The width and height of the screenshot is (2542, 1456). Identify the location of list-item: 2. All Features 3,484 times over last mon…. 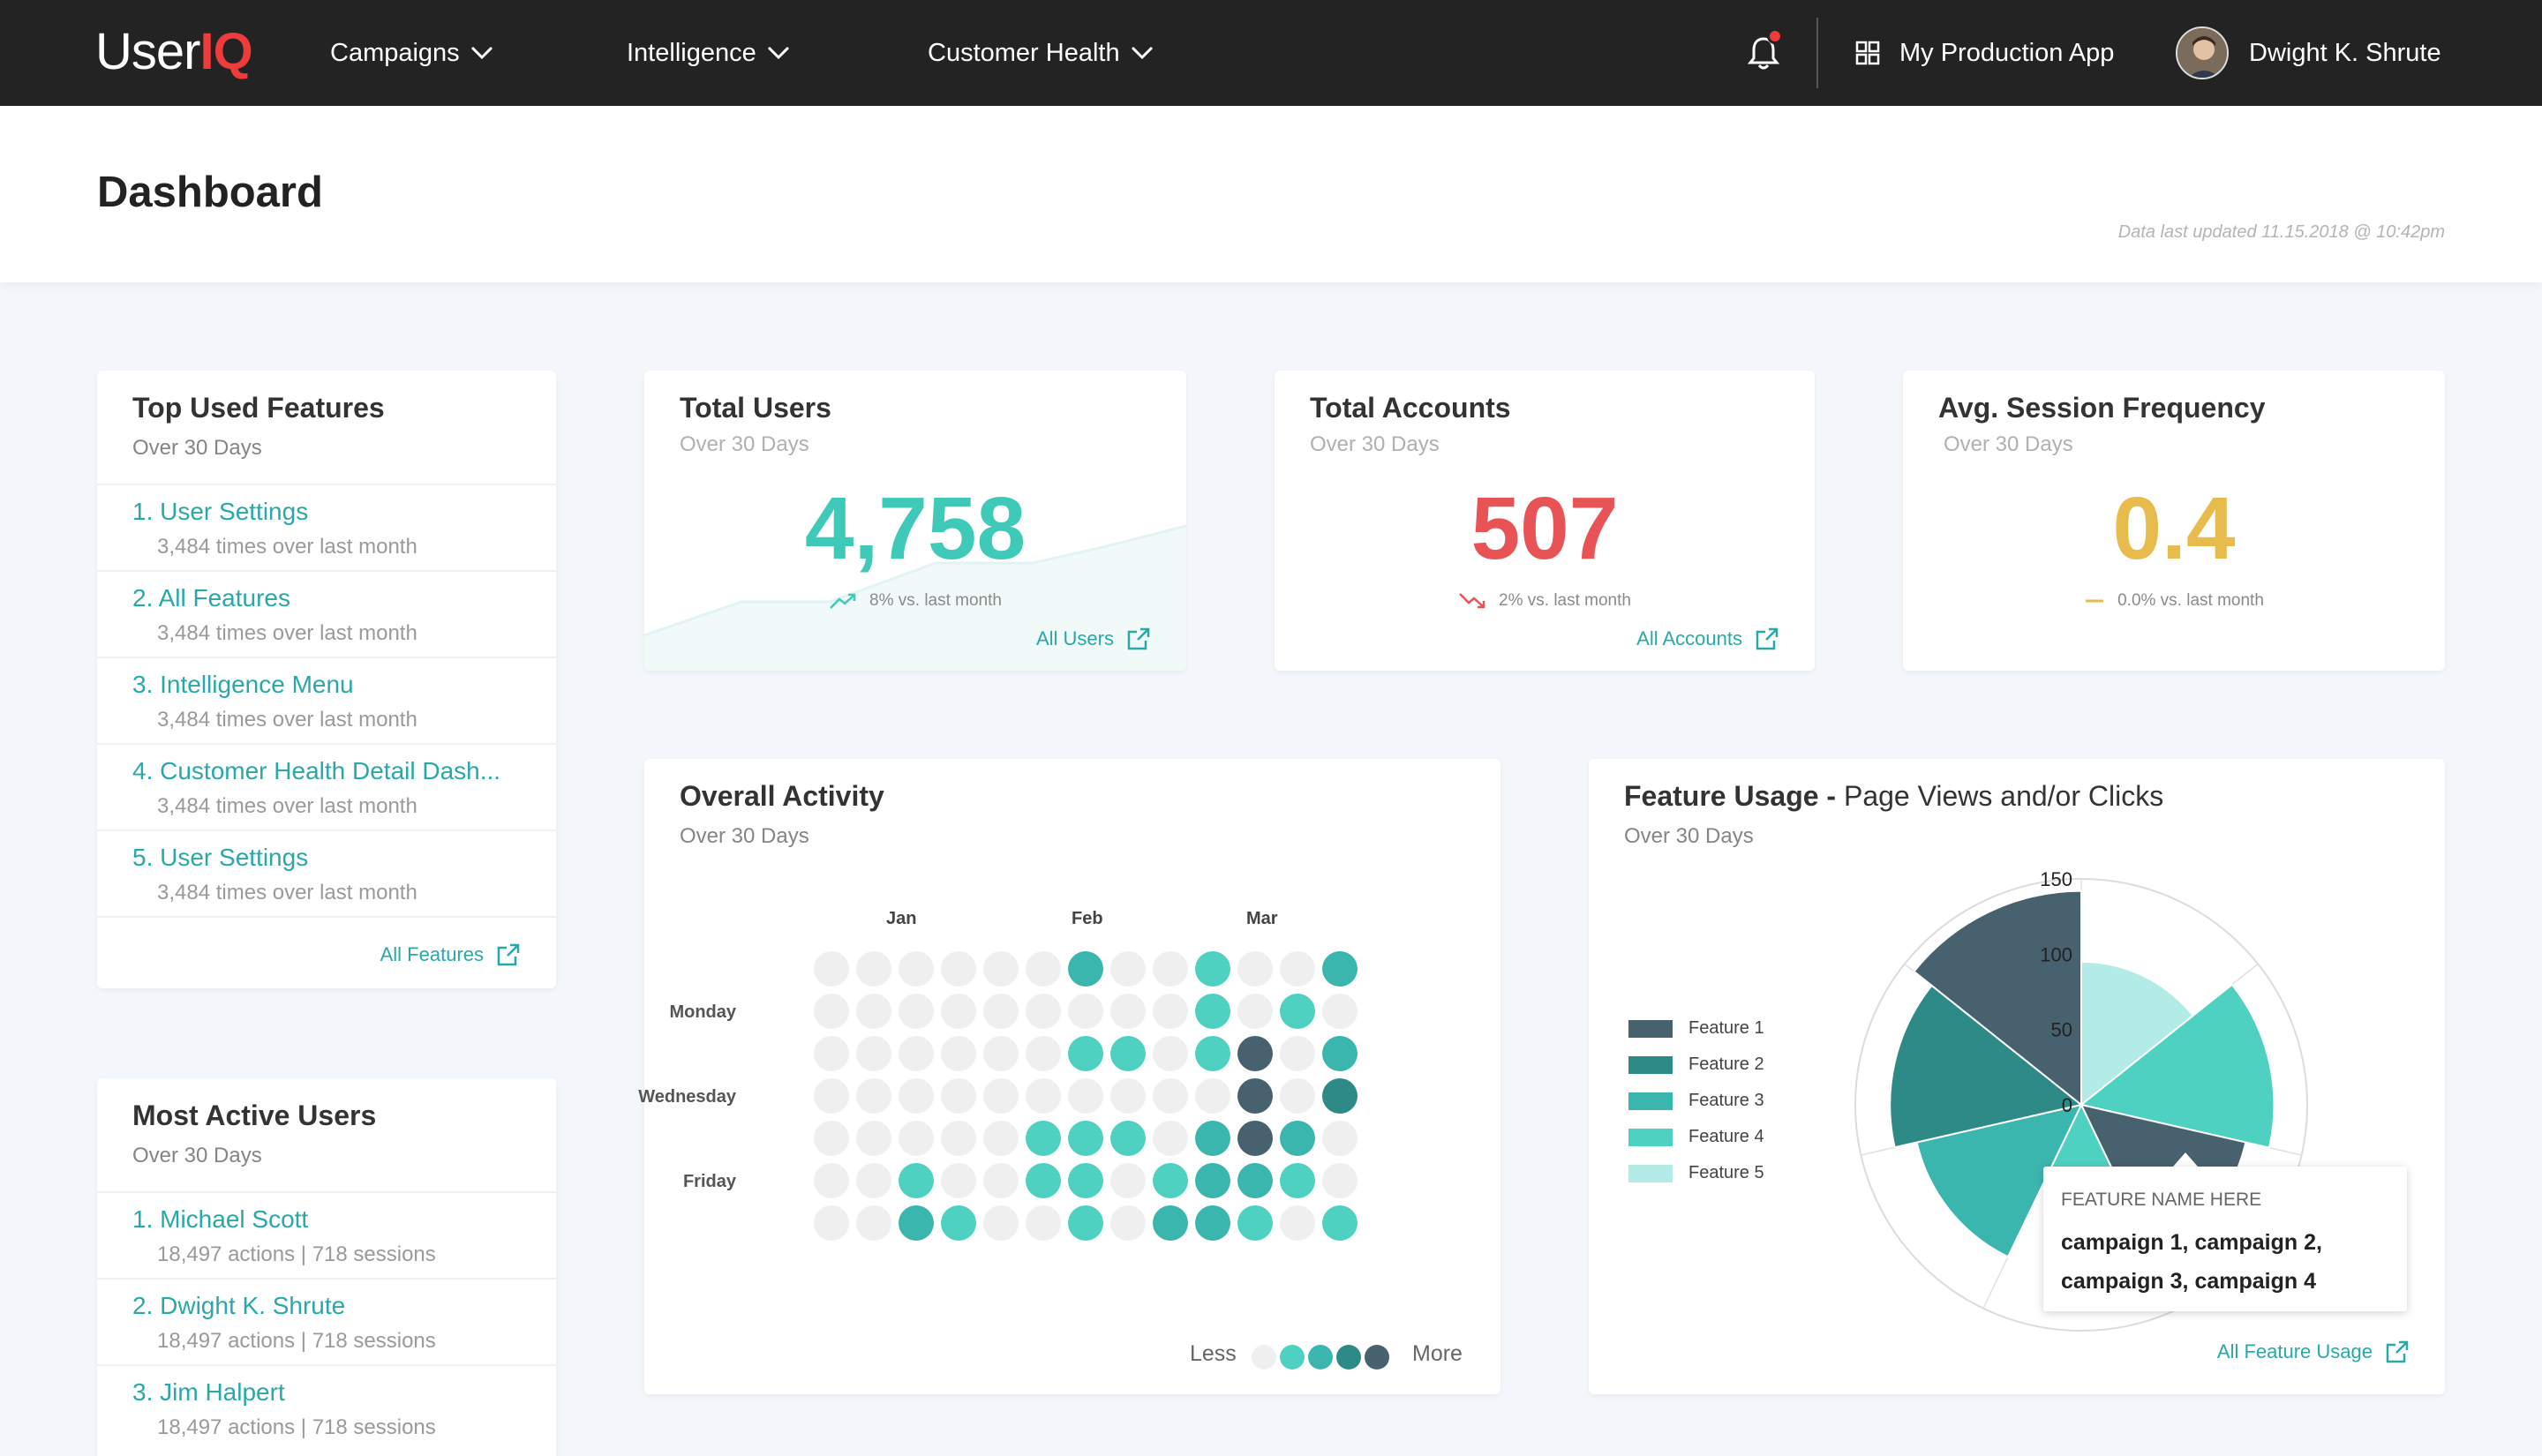
(326, 613).